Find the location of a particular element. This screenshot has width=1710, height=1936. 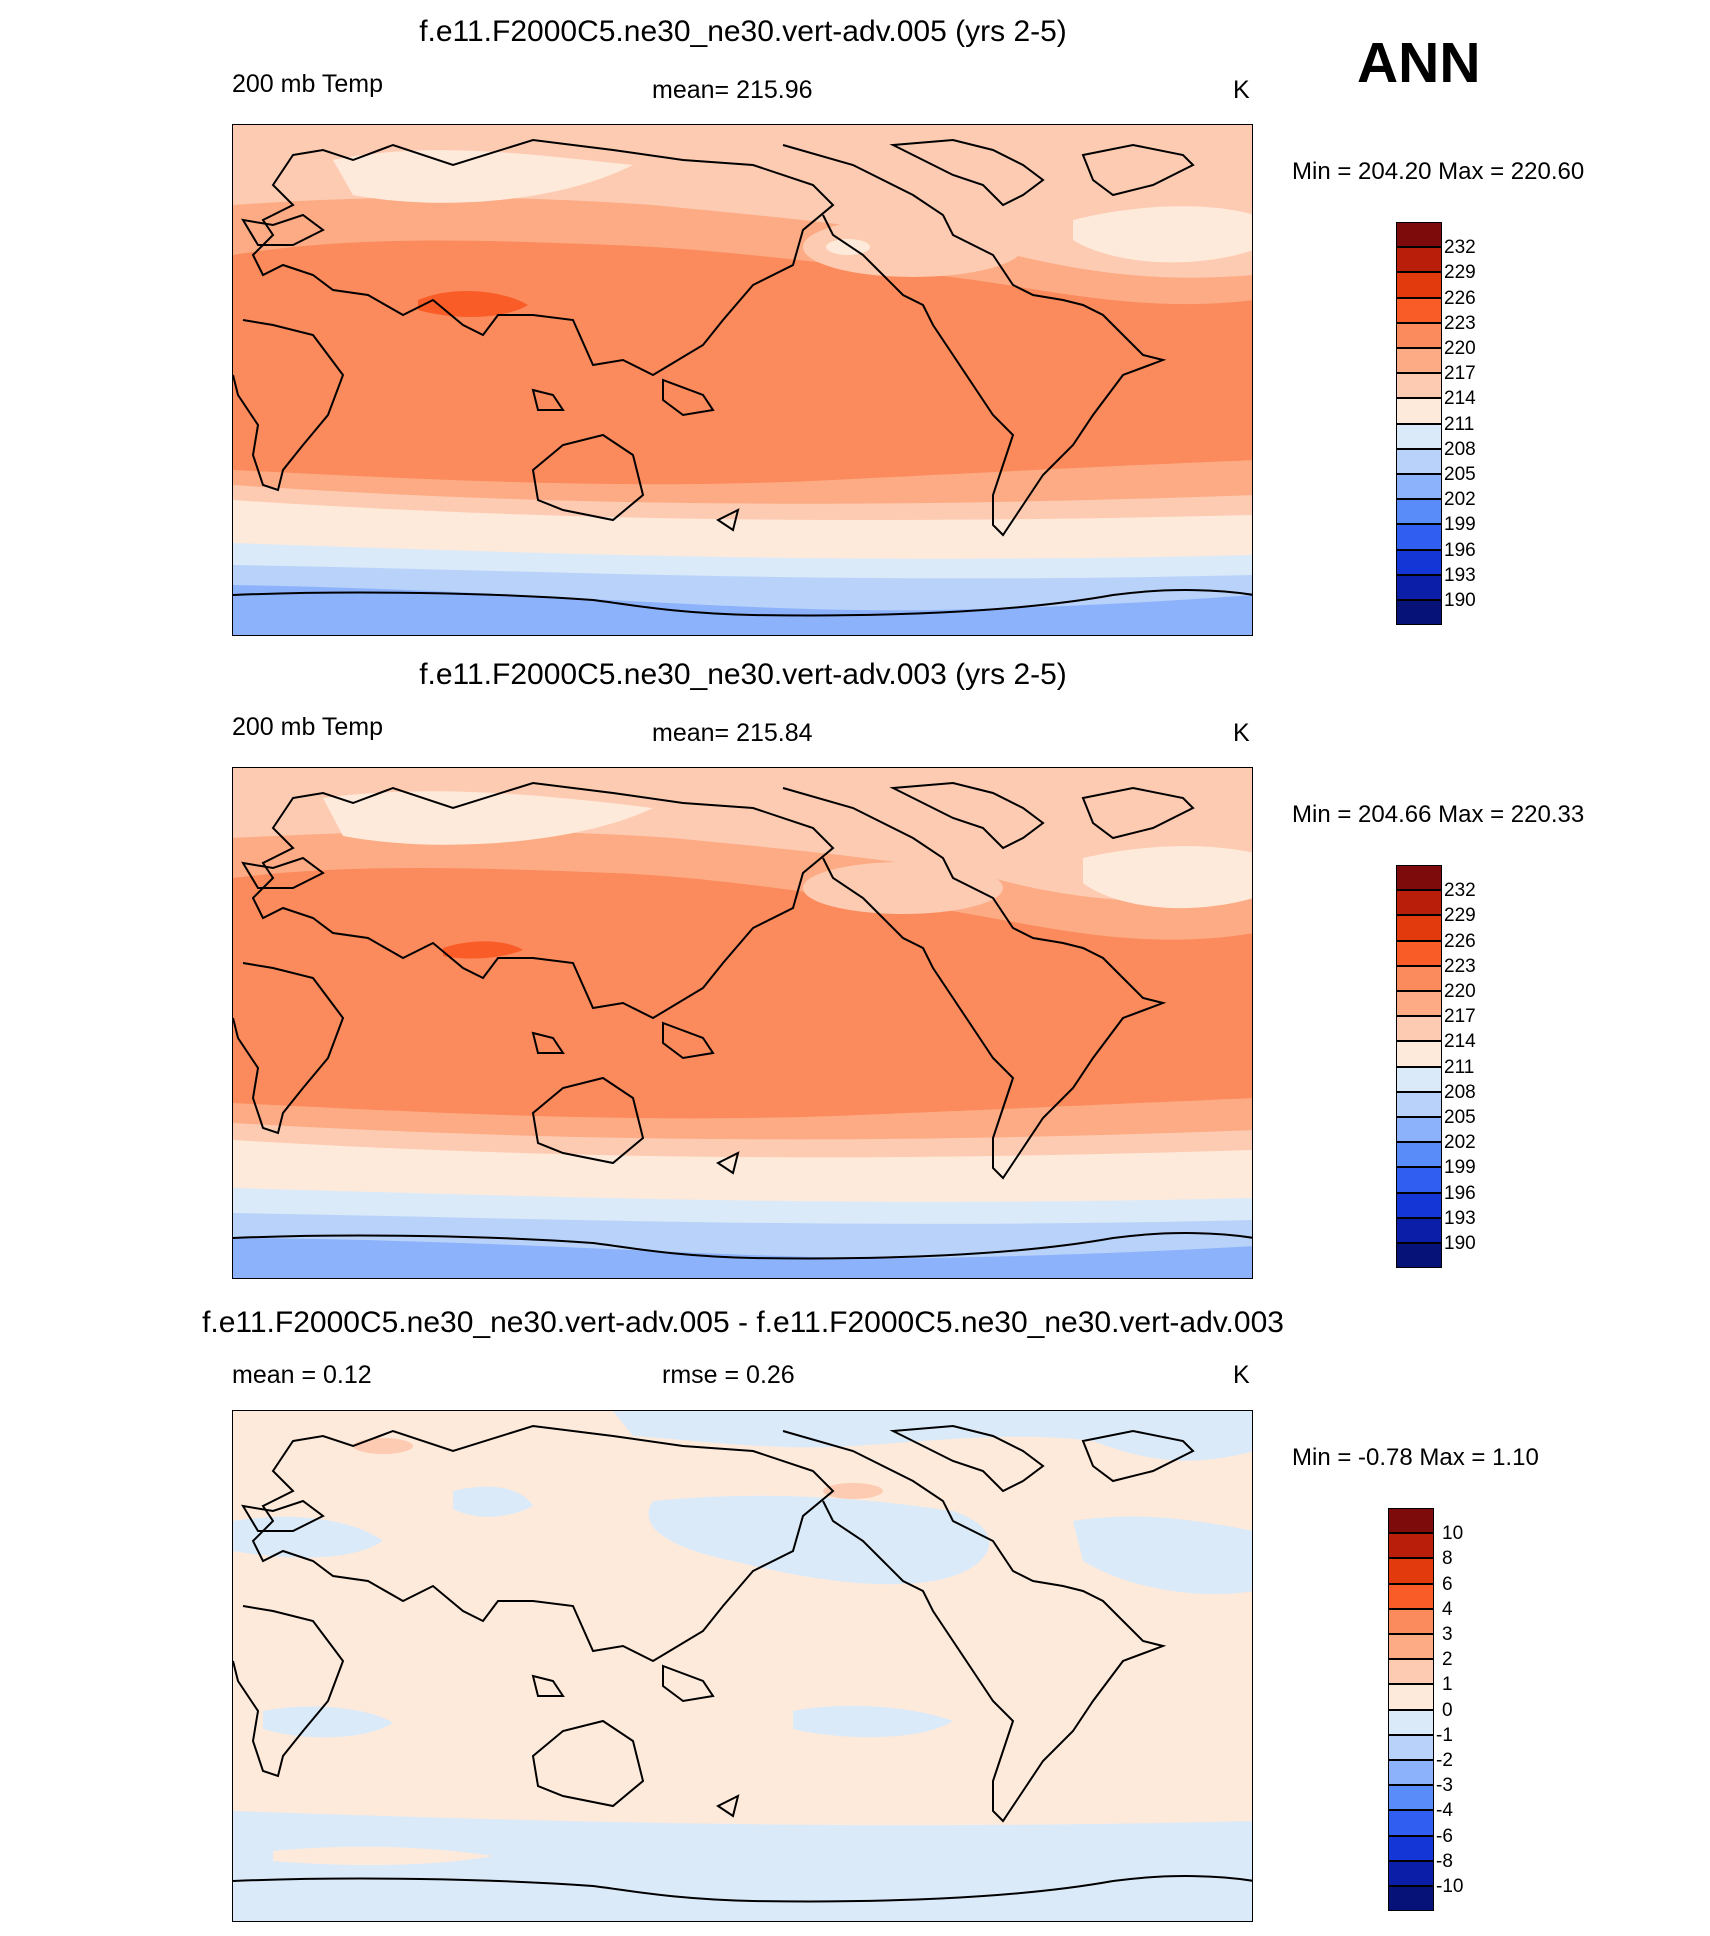

colorbar-label: -8 is located at coordinates (1444, 1861).